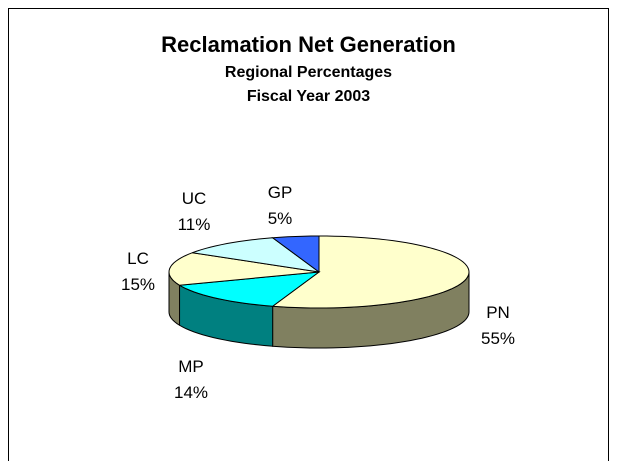 The width and height of the screenshot is (625, 462). Describe the element at coordinates (194, 224) in the screenshot. I see `slice-percent-uc: 11%` at that location.